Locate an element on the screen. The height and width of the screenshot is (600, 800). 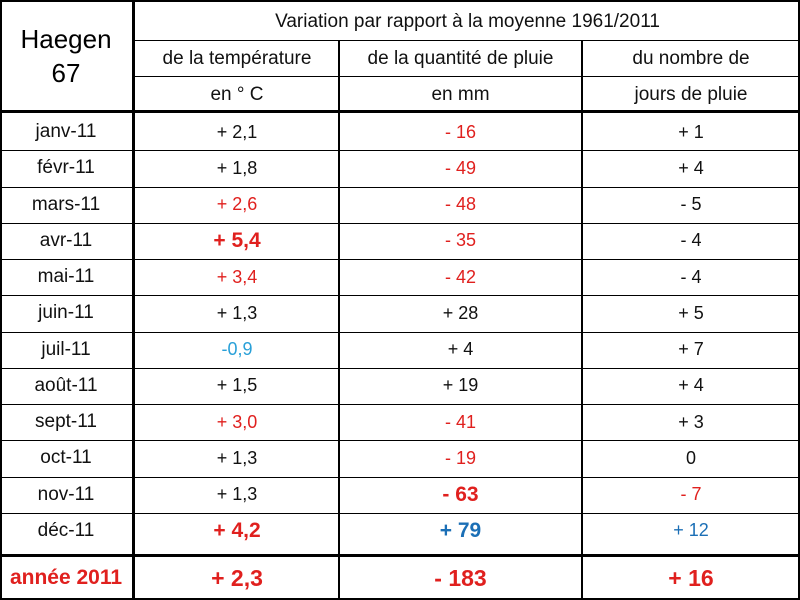
month-label: janv-11 is located at coordinates (66, 132).